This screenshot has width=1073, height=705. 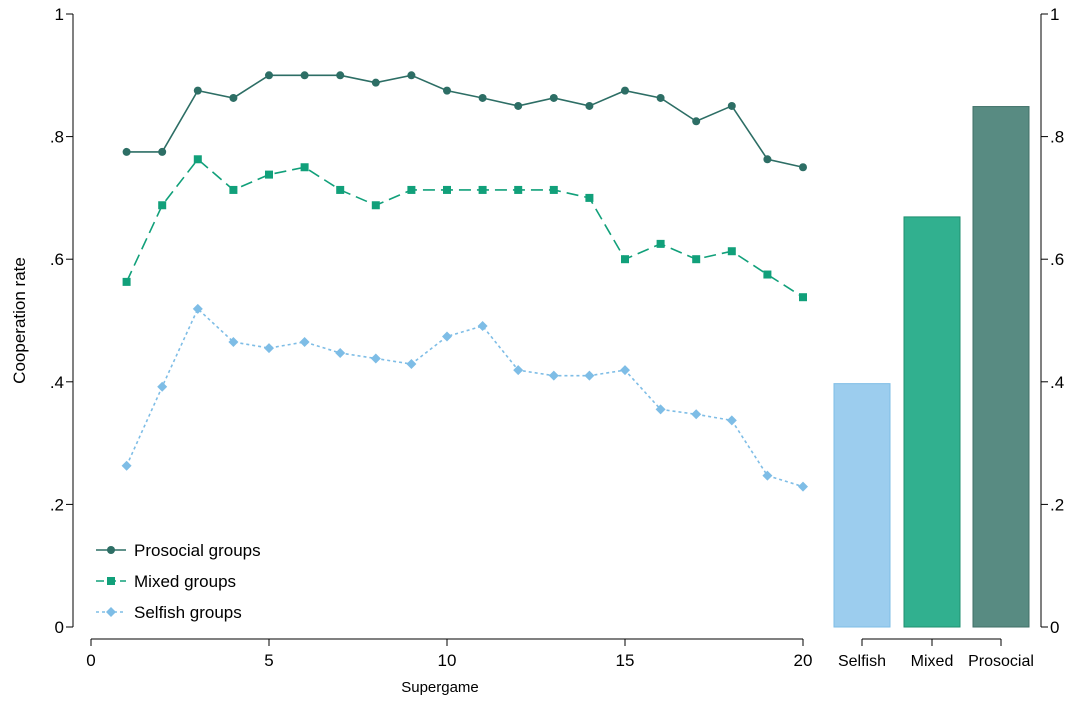 What do you see at coordinates (59, 14) in the screenshot?
I see `y-tick-label: 1` at bounding box center [59, 14].